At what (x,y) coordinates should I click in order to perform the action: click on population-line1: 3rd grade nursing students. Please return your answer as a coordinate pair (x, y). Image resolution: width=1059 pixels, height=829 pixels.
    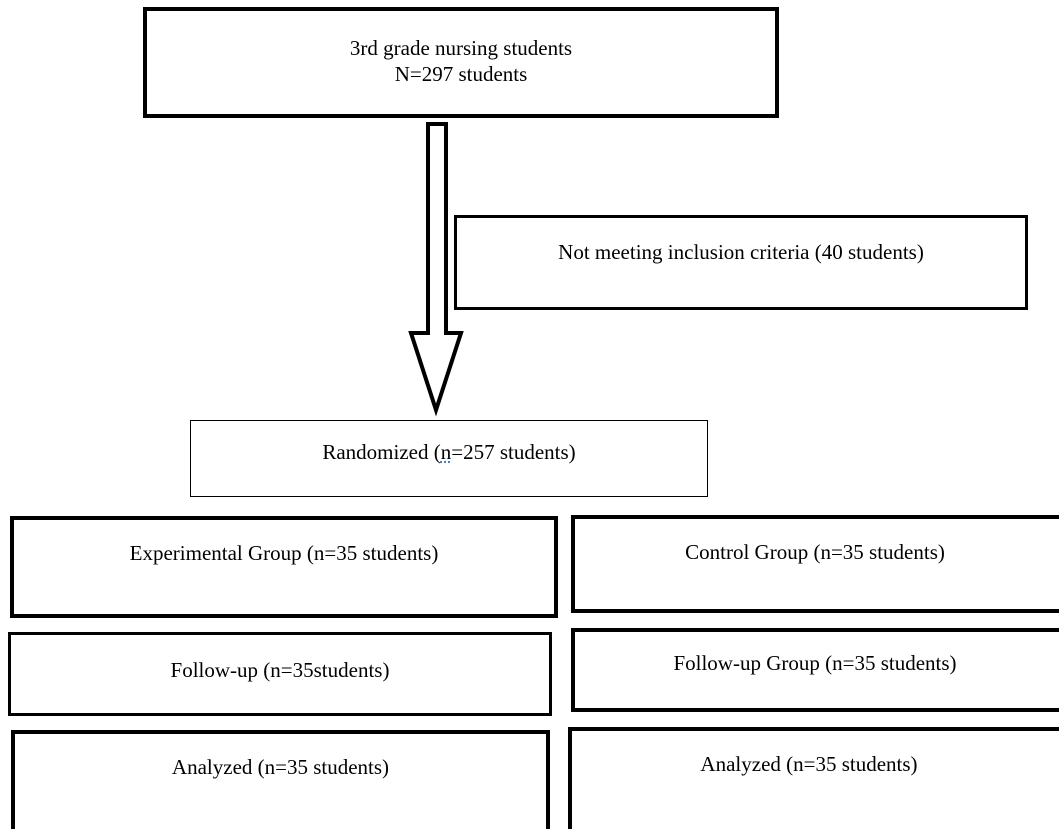
    Looking at the image, I should click on (461, 48).